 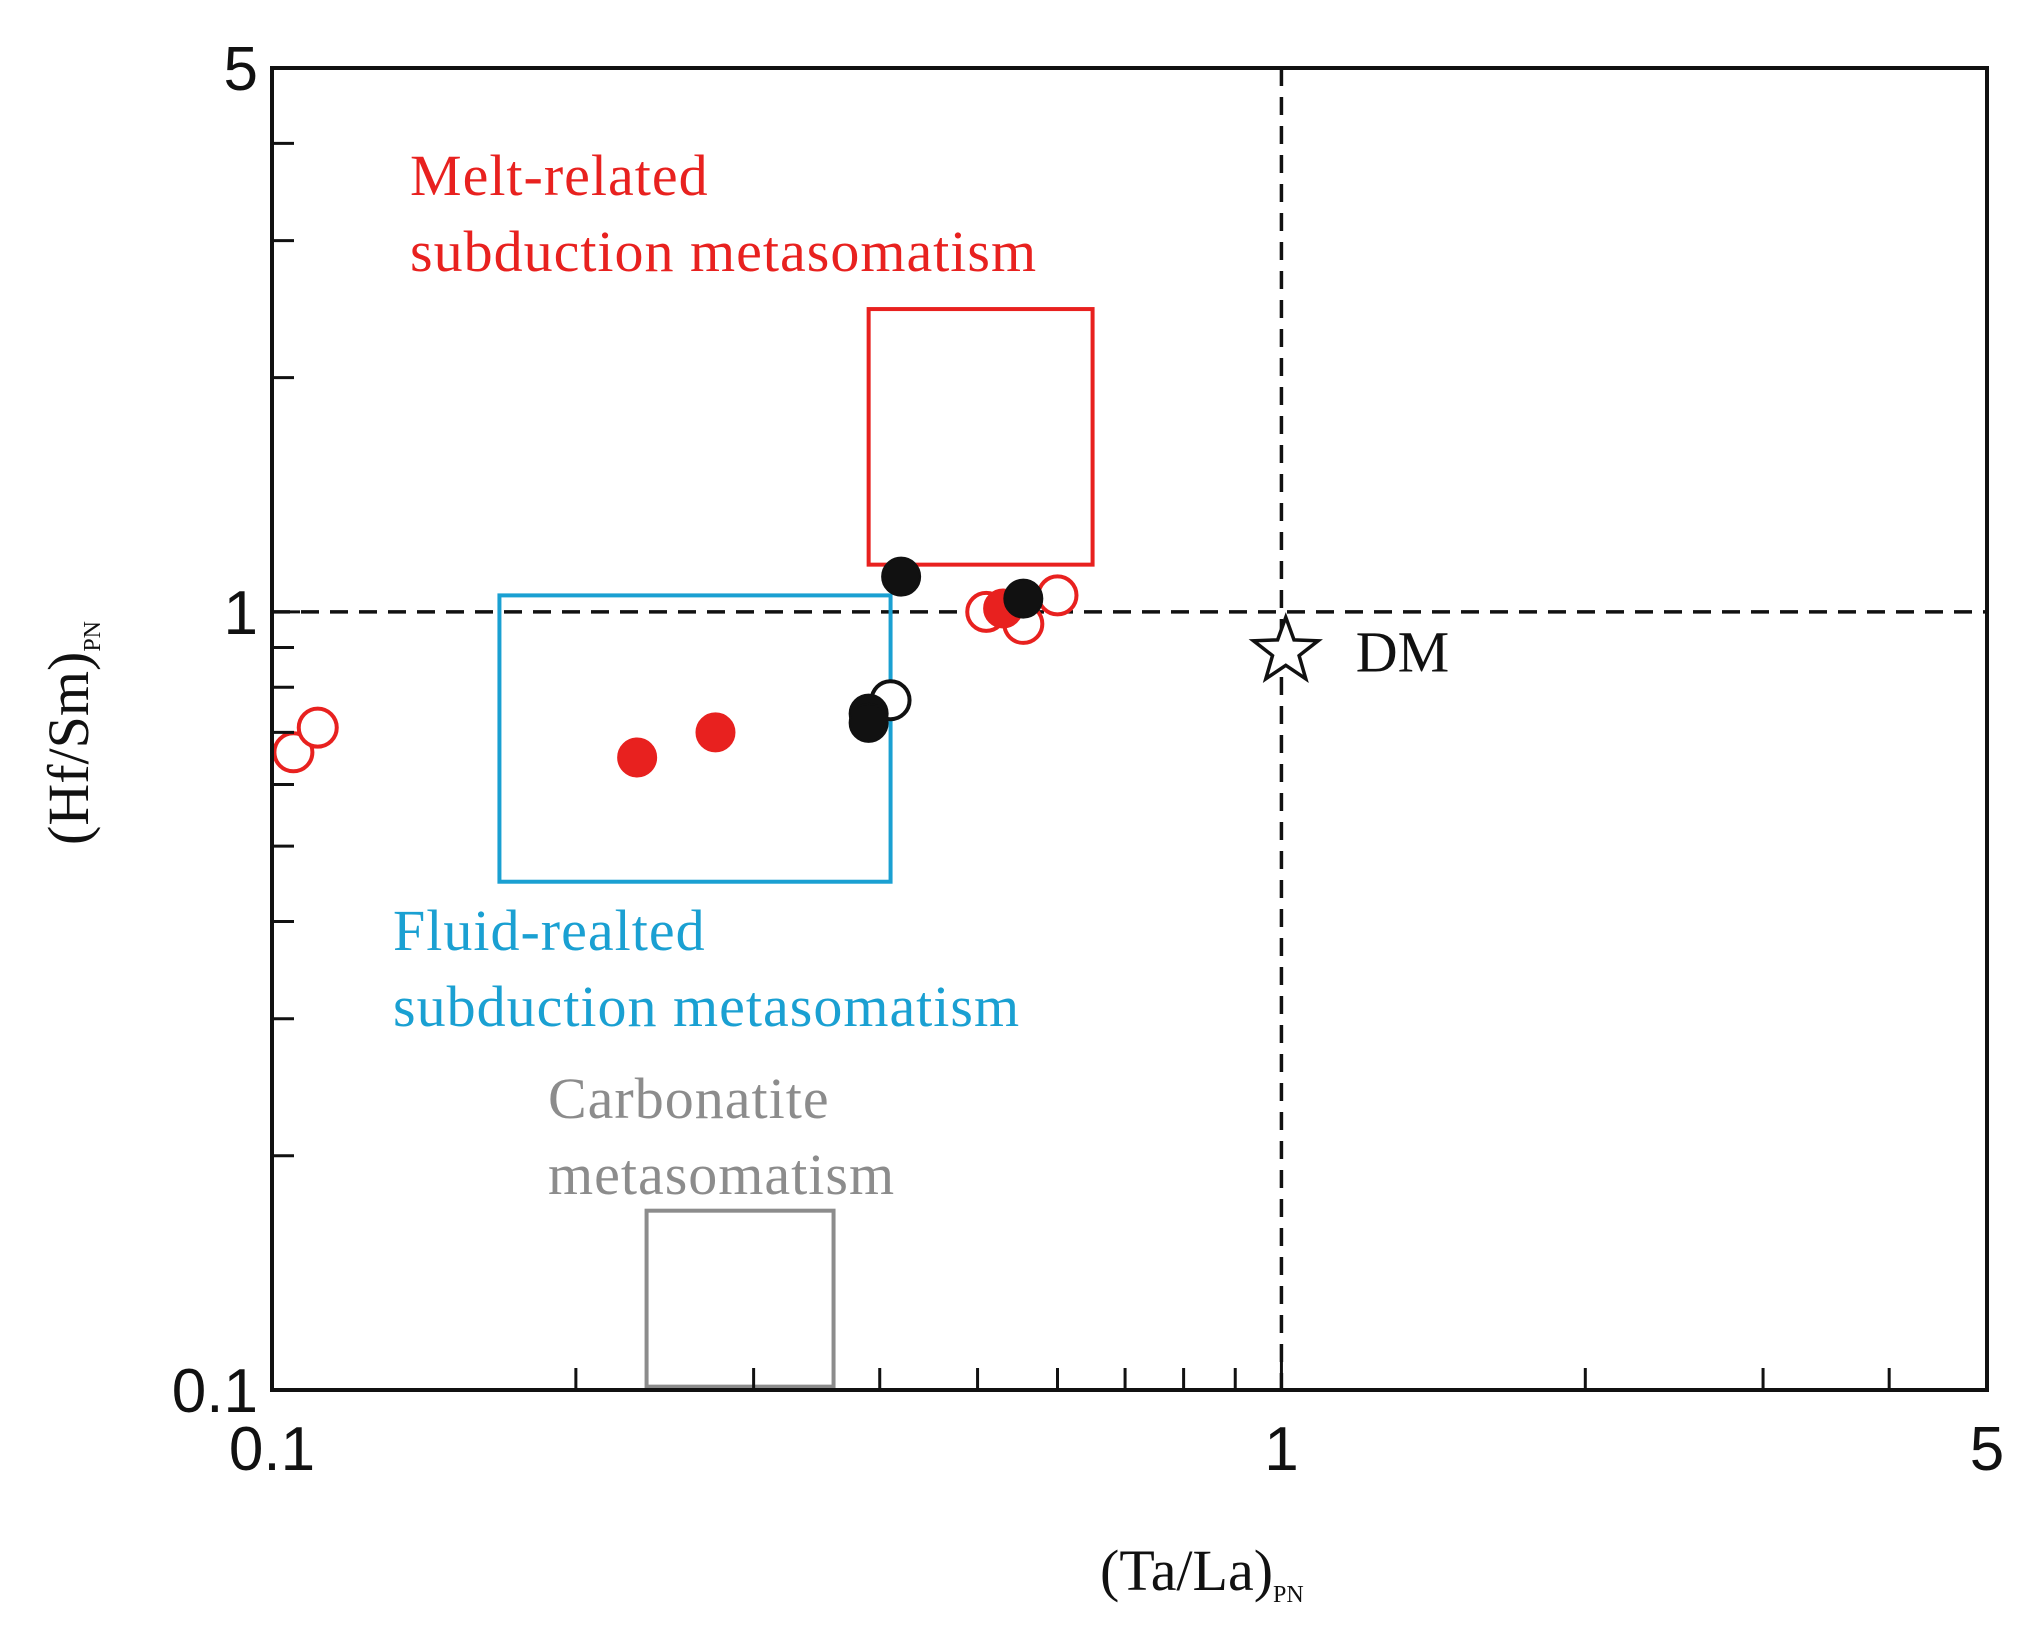 I want to click on x-axis-title-main: (Ta/La), so click(x=1186, y=1570).